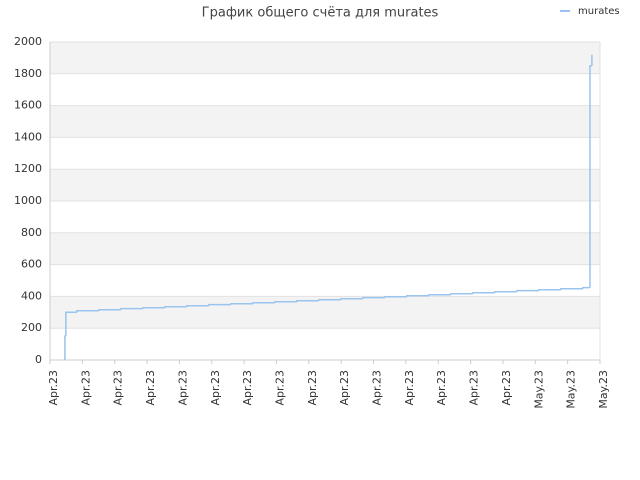  I want to click on y-tick-label: 200, so click(31, 327).